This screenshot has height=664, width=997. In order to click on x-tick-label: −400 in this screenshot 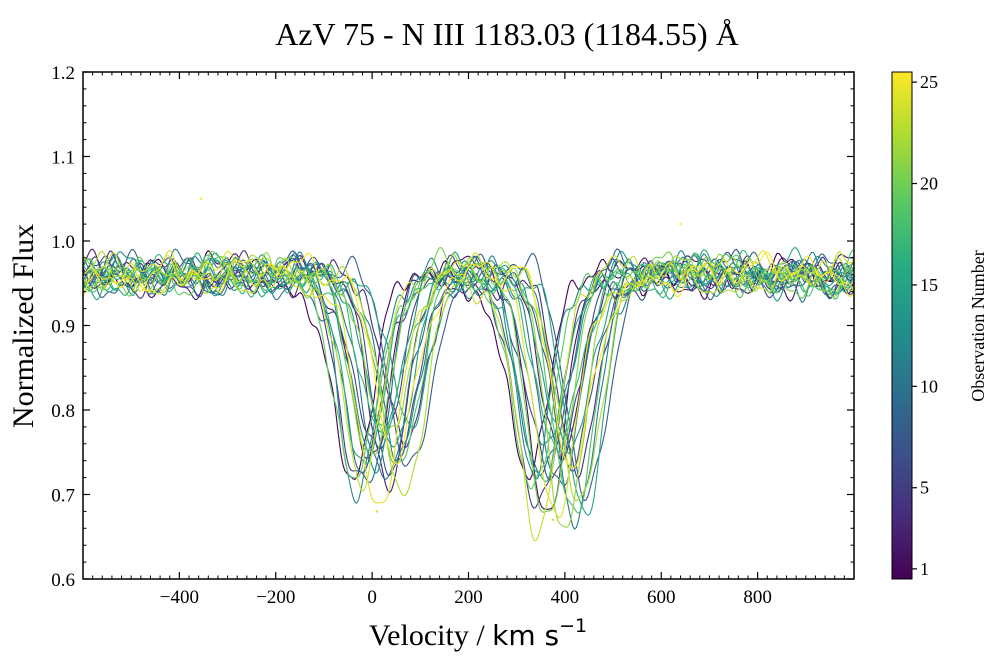, I will do `click(179, 597)`.